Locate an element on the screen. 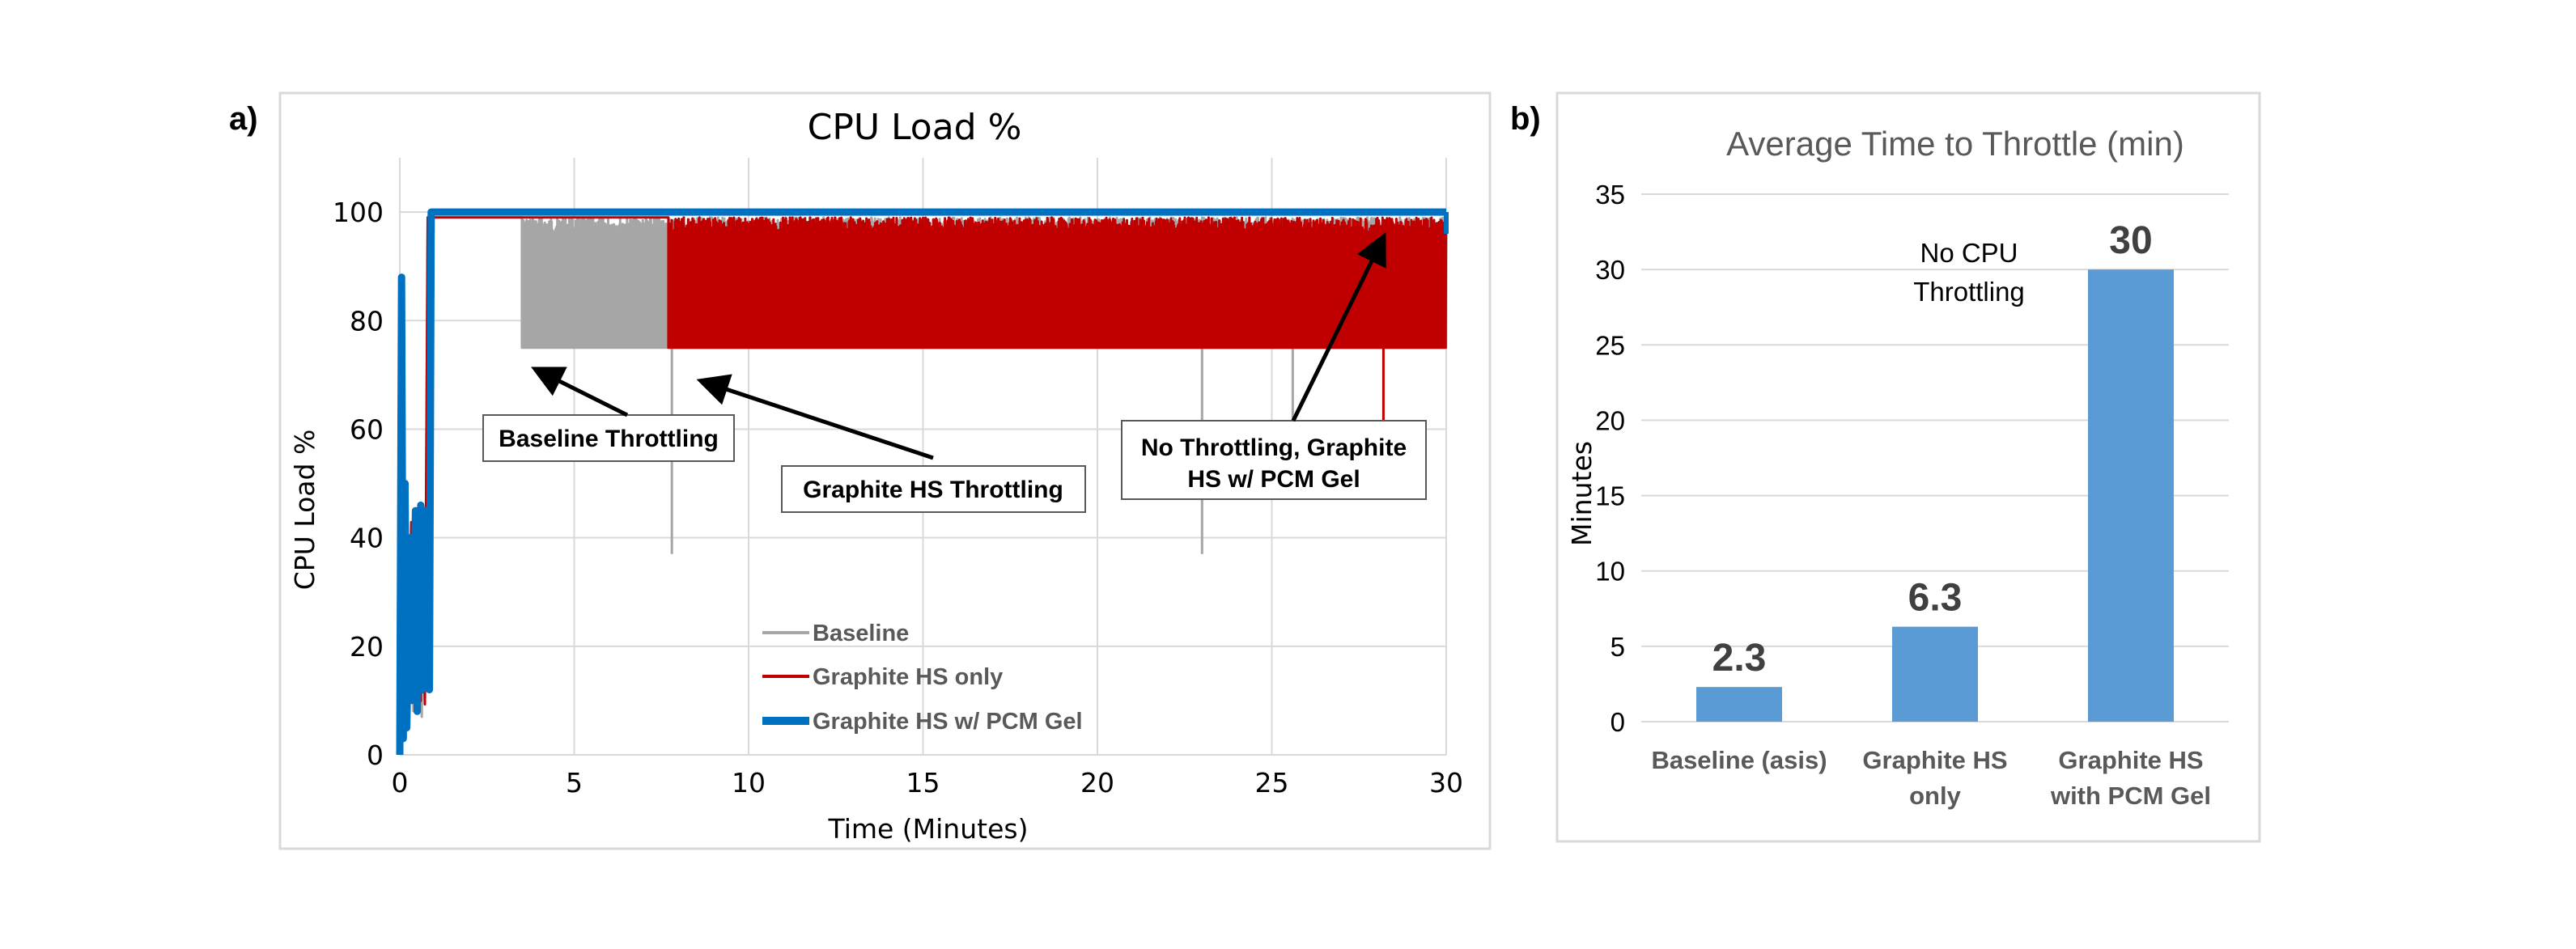  x-tick-label: 20 is located at coordinates (1097, 783).